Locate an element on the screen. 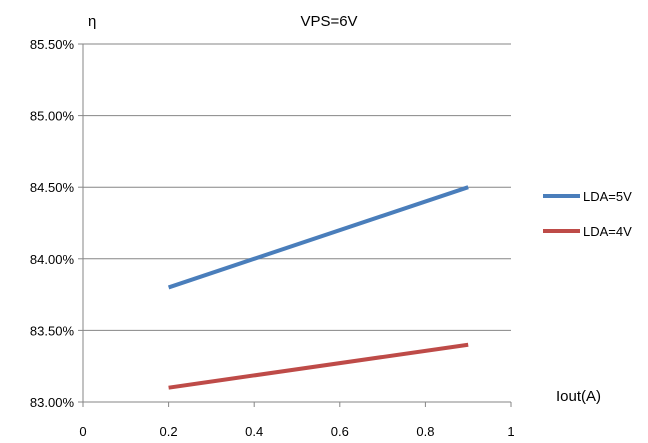 This screenshot has width=648, height=443. x-tick-labels: 0 0.2 0.4 0.6 0.8 1 is located at coordinates (296, 431).